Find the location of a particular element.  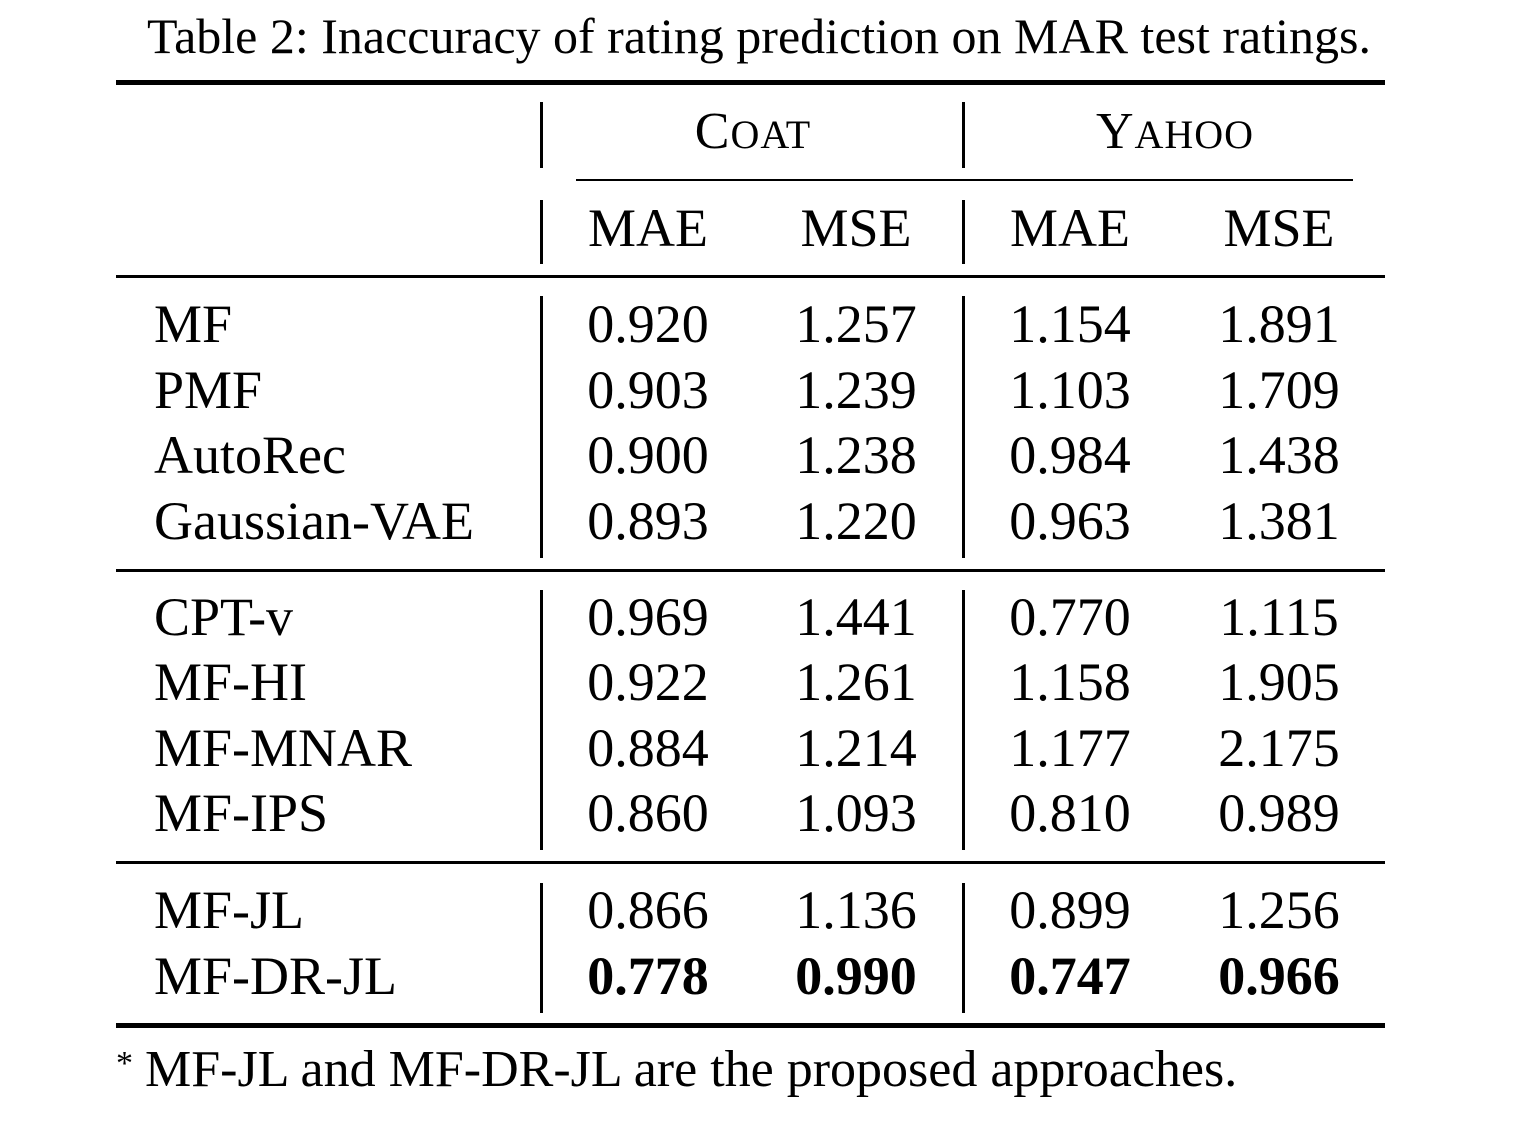

table-cell: 0.810 is located at coordinates (1070, 813).